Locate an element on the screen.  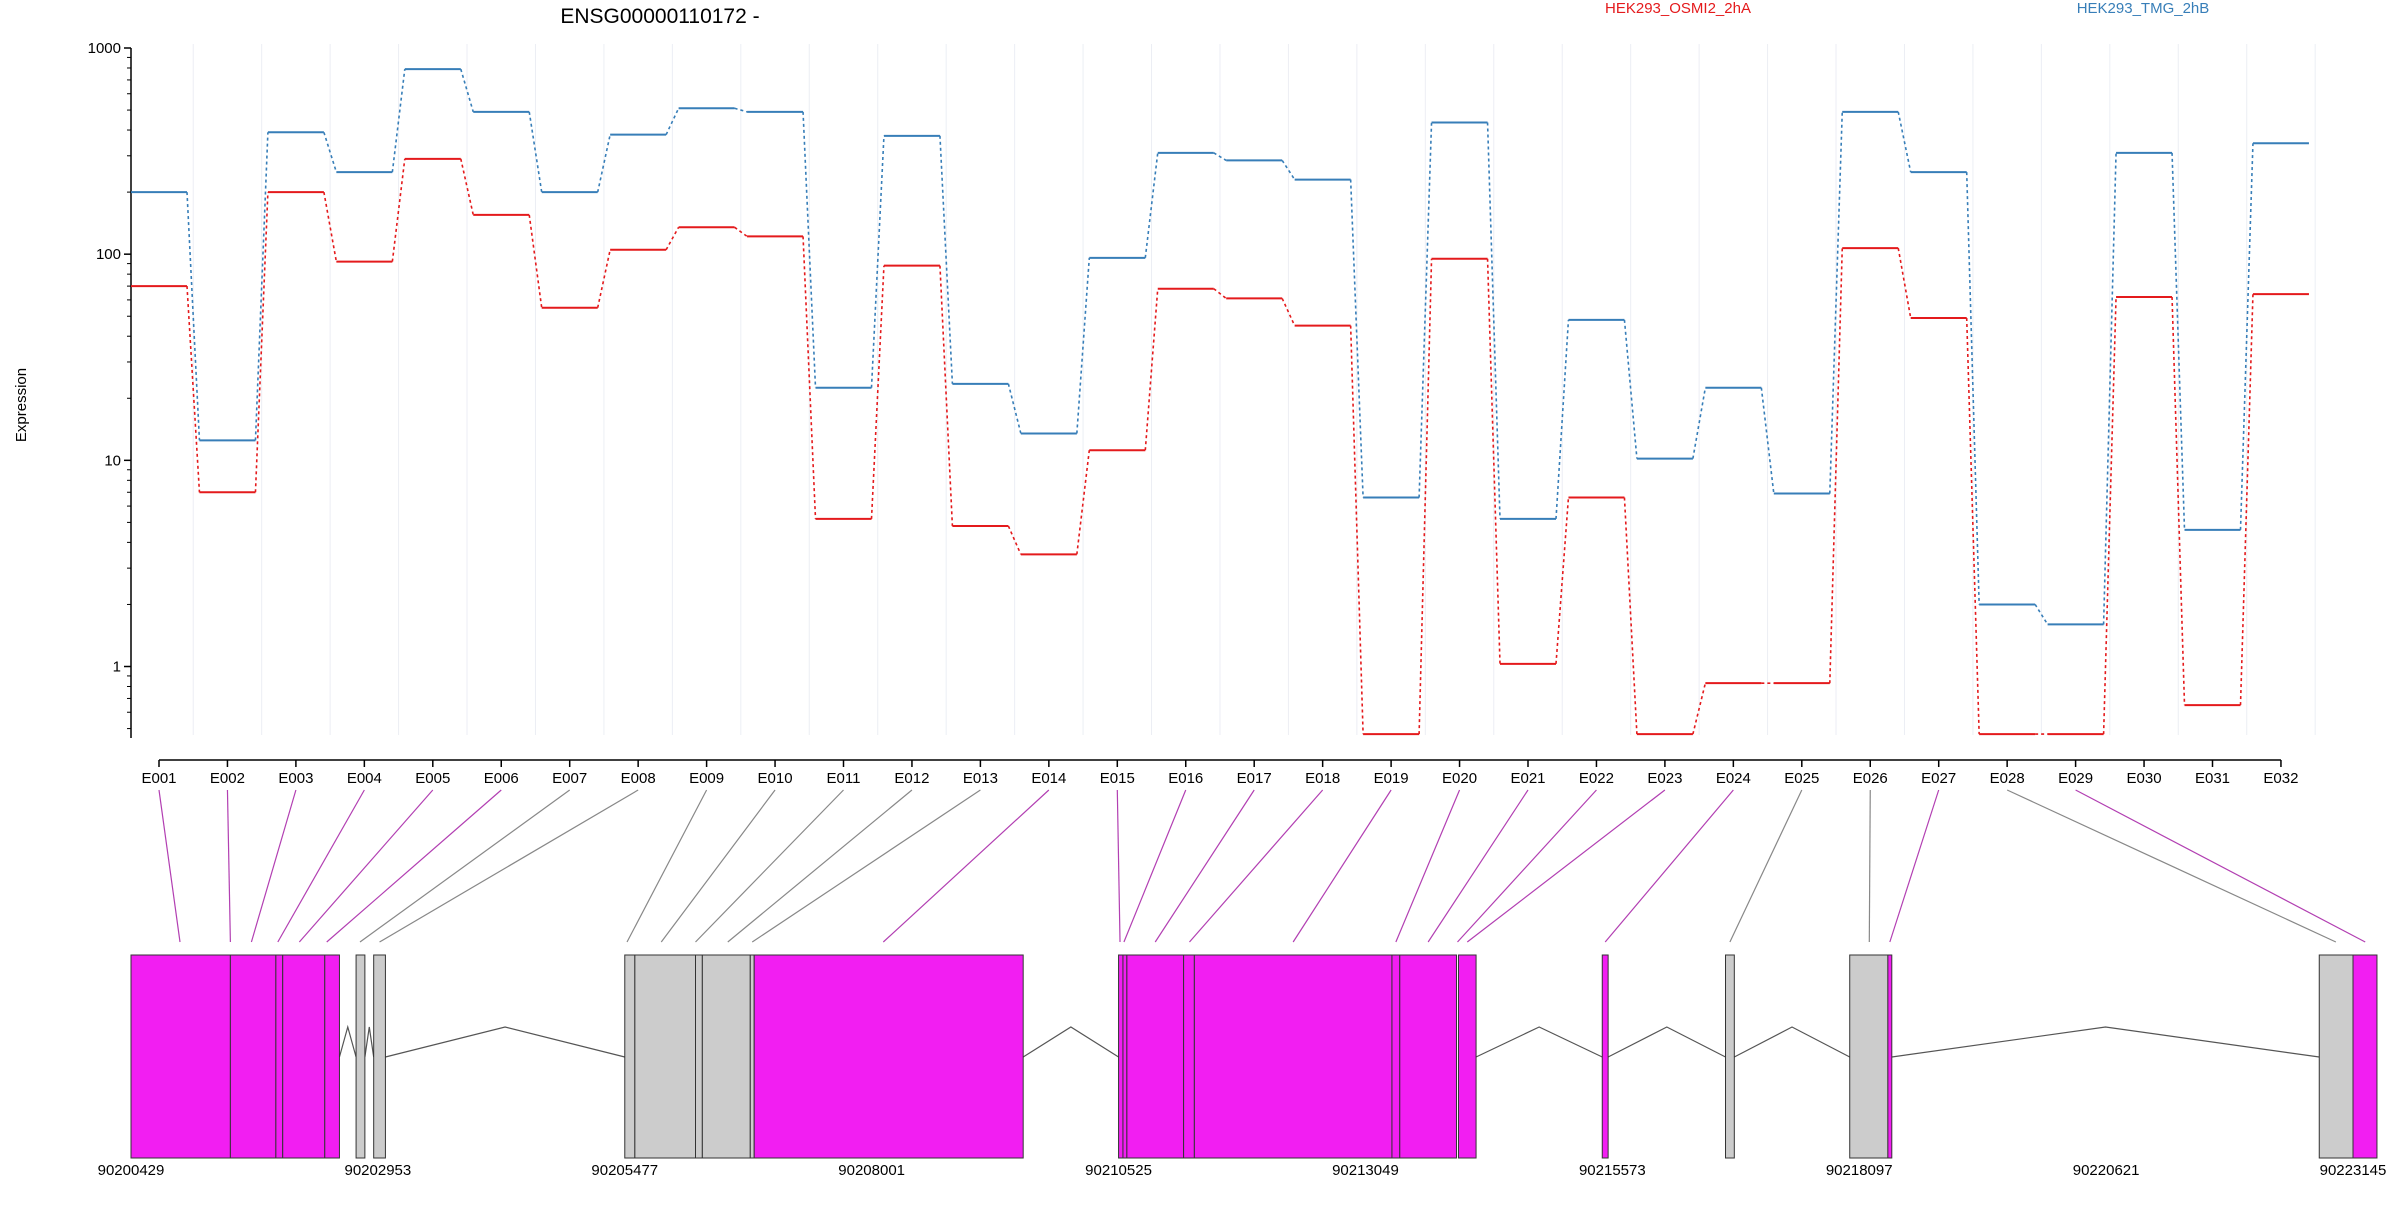
x-tick-label-E013: E013 is located at coordinates (980, 778).